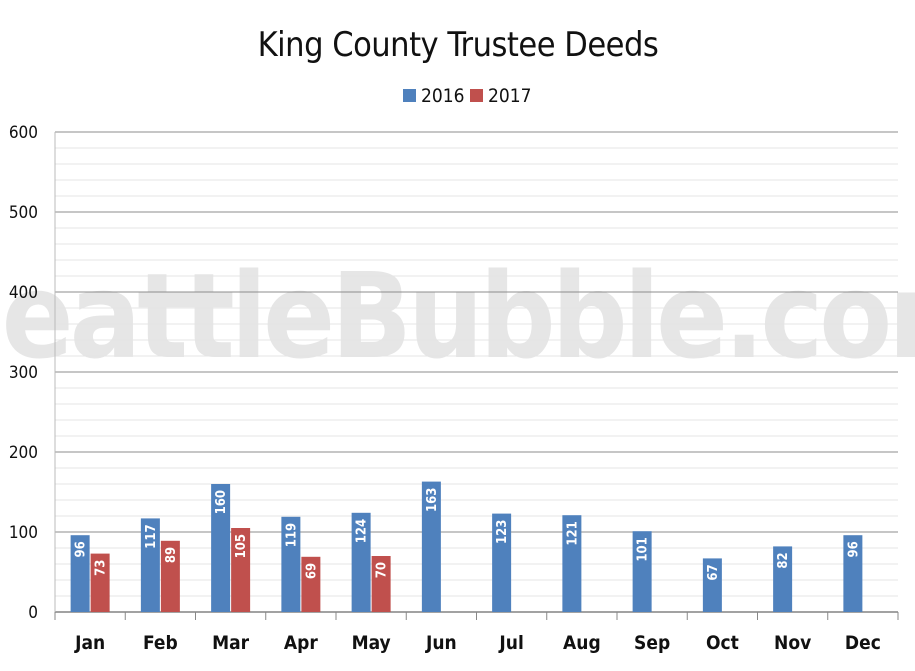 This screenshot has width=915, height=671. I want to click on bar-2016-sep, so click(642, 571).